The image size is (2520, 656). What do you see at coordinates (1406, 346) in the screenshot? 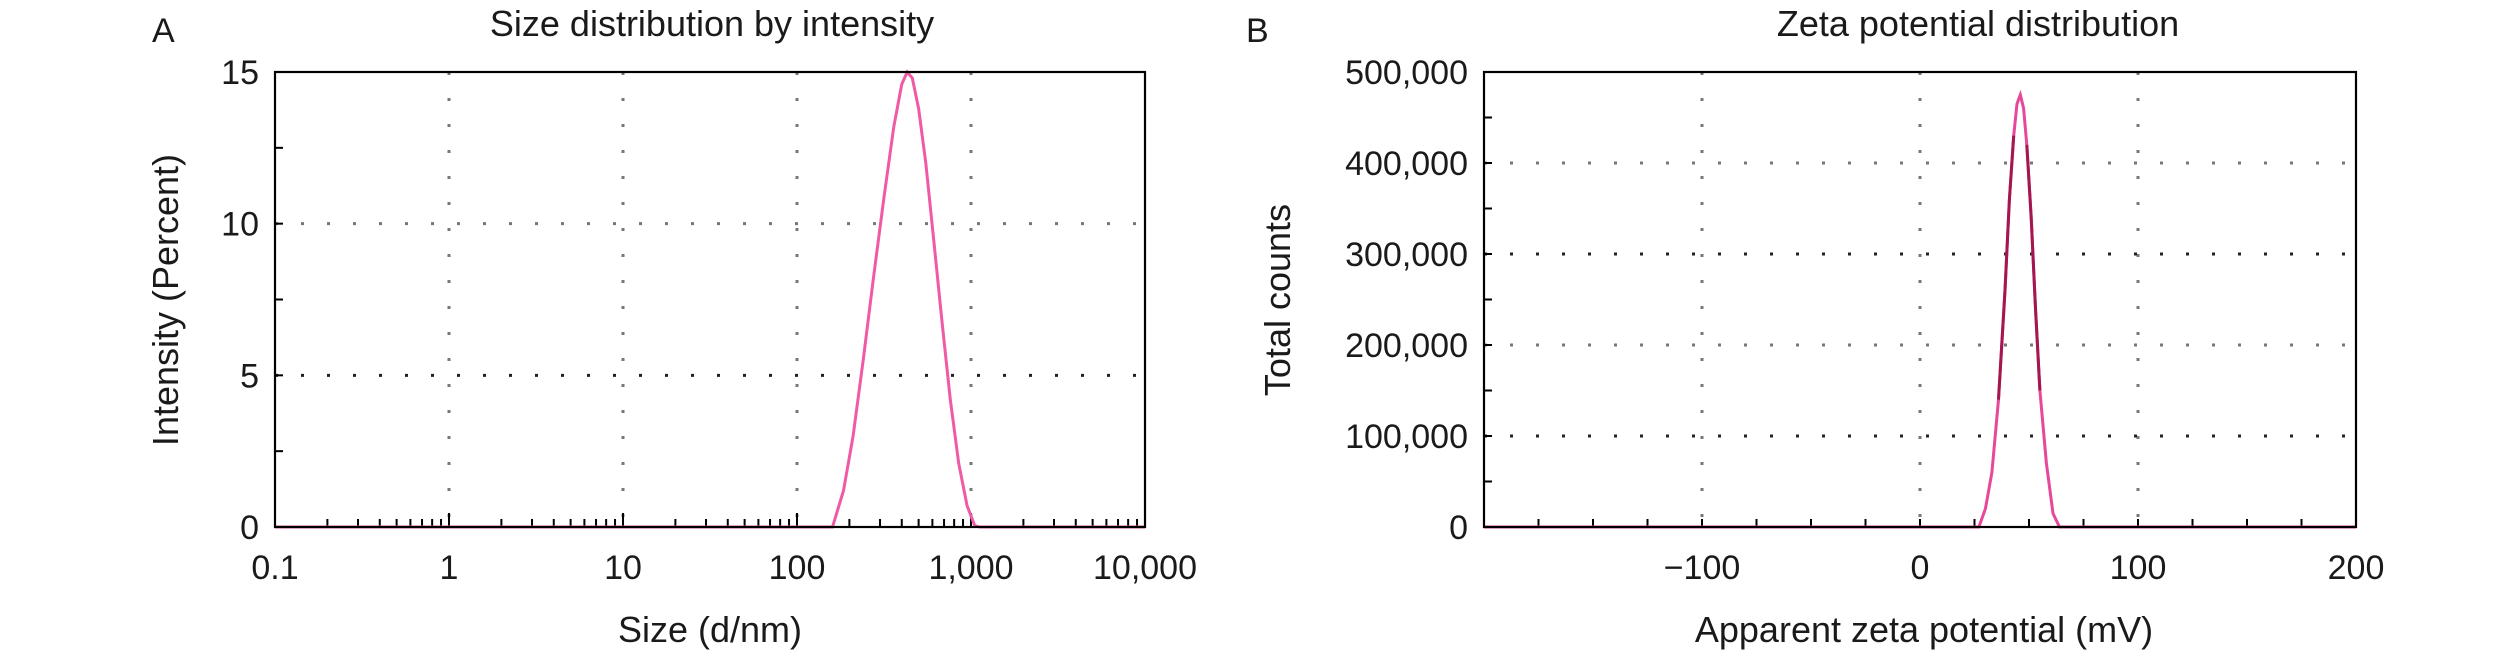
I see `b-y-tick-label-2: 200,000` at bounding box center [1406, 346].